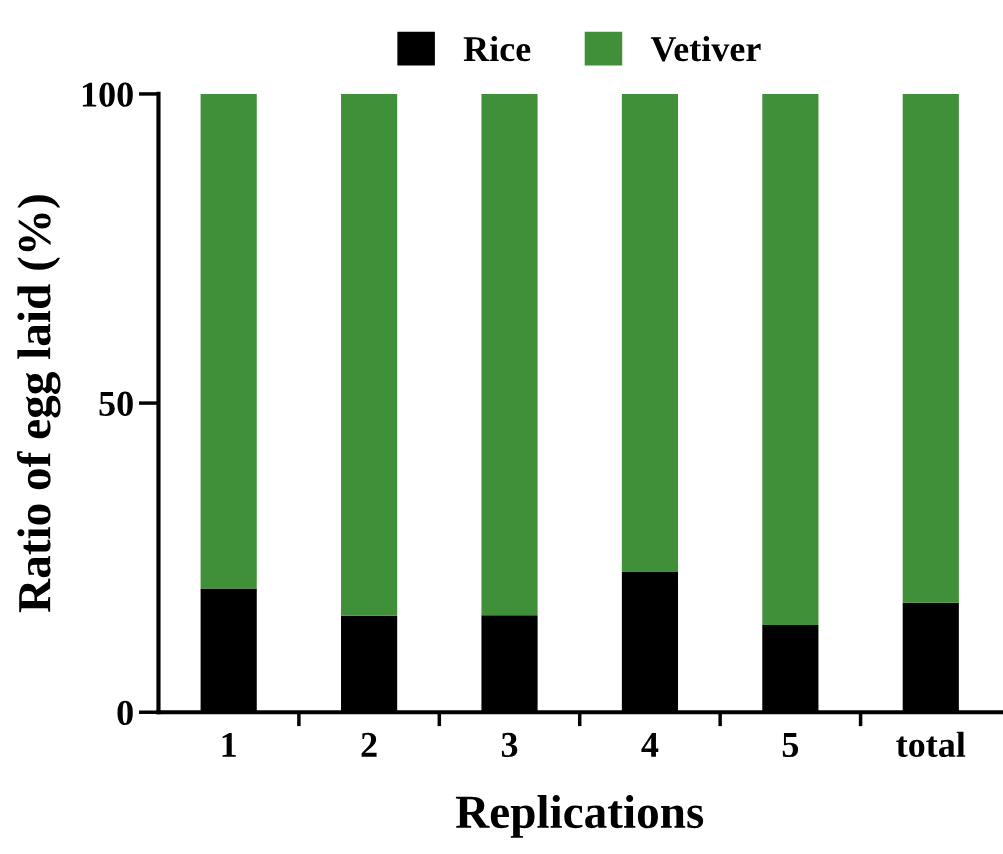 The image size is (1003, 854). What do you see at coordinates (931, 744) in the screenshot?
I see `x-tick-label: total` at bounding box center [931, 744].